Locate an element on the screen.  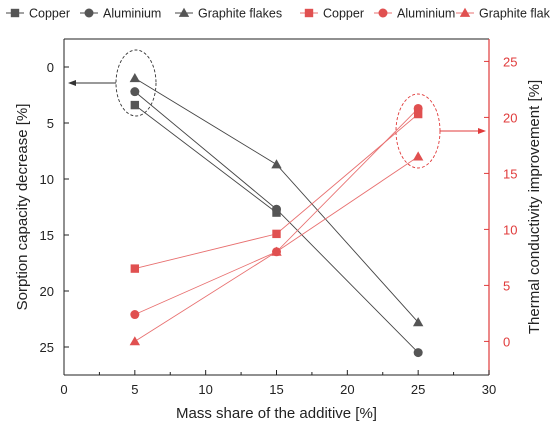
right-y-tick-label: 20 is located at coordinates (510, 117).